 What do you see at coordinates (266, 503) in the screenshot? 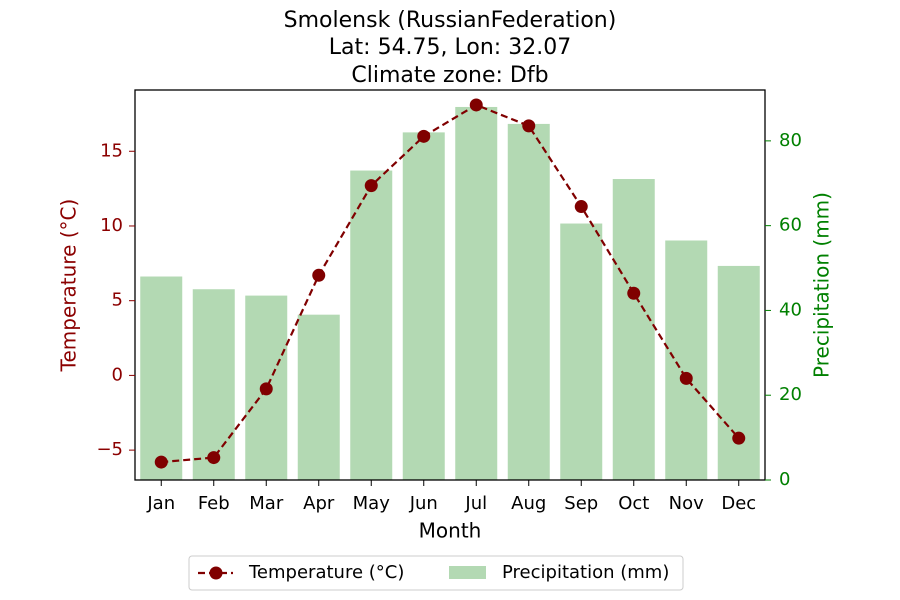
I see `x-tick-label-mar: Mar` at bounding box center [266, 503].